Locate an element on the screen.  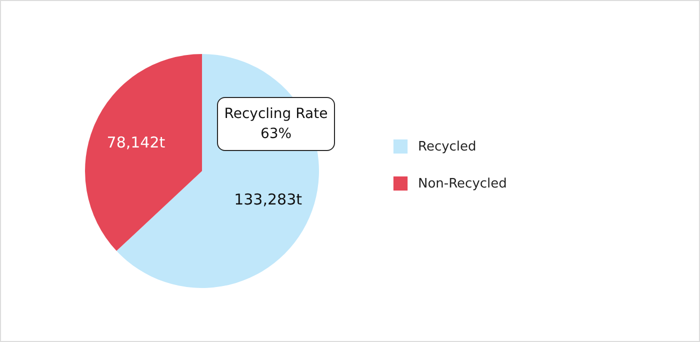
data-label: 78,142t is located at coordinates (136, 142).